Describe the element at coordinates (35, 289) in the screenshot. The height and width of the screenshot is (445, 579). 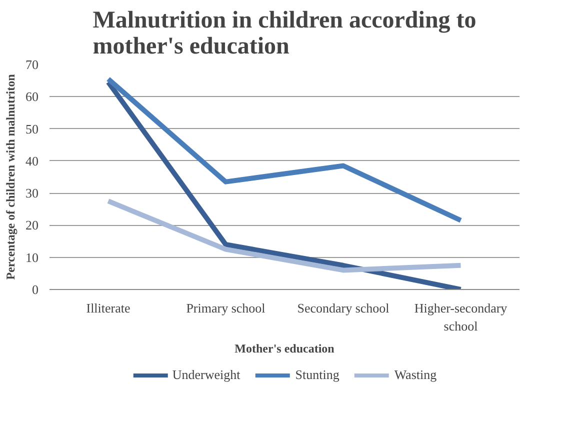
I see `y-tick-label: 0` at that location.